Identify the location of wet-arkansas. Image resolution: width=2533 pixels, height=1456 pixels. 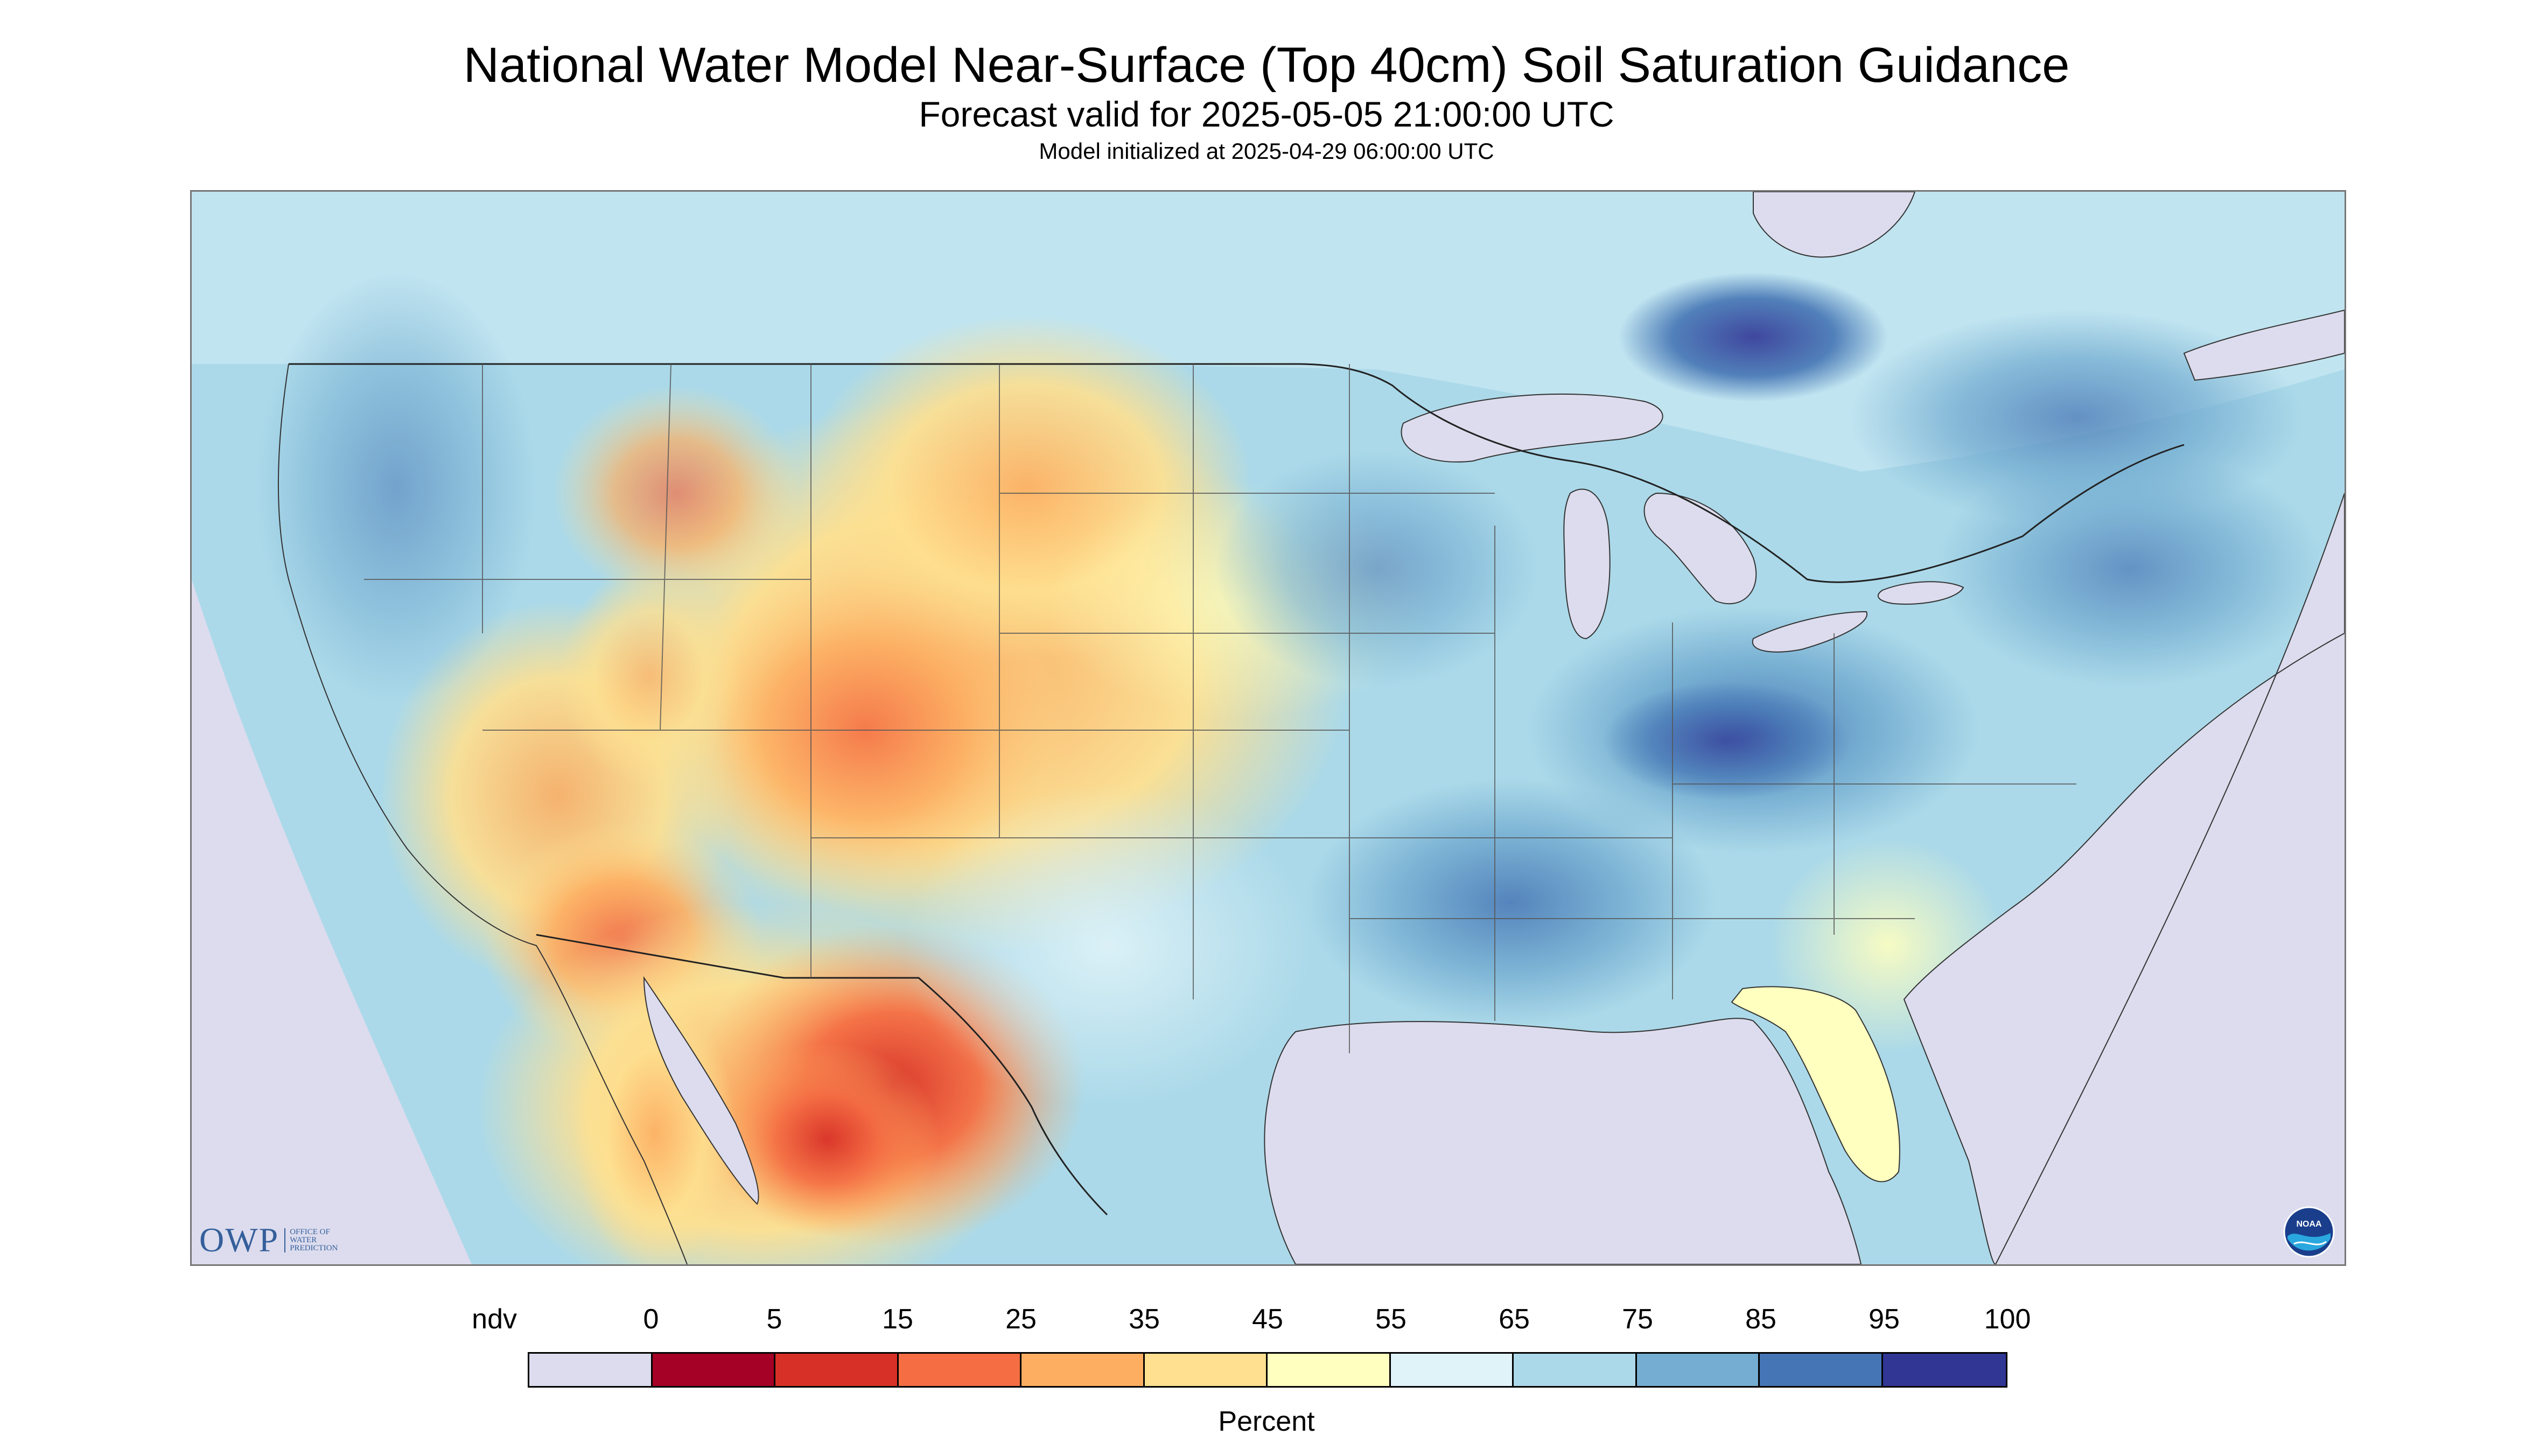
(1511, 902).